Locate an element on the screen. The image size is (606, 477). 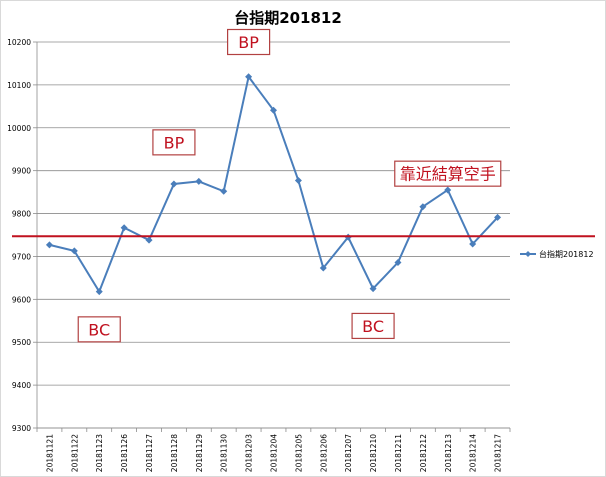
x-tick-label: 20181204 is located at coordinates (274, 453).